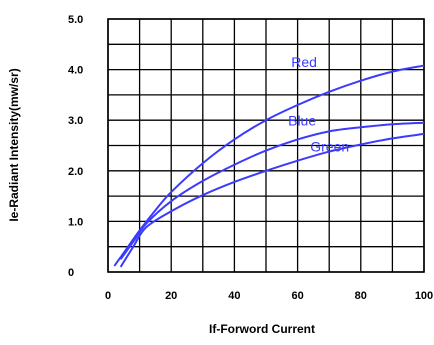  Describe the element at coordinates (171, 296) in the screenshot. I see `x-tick-label: 20` at that location.